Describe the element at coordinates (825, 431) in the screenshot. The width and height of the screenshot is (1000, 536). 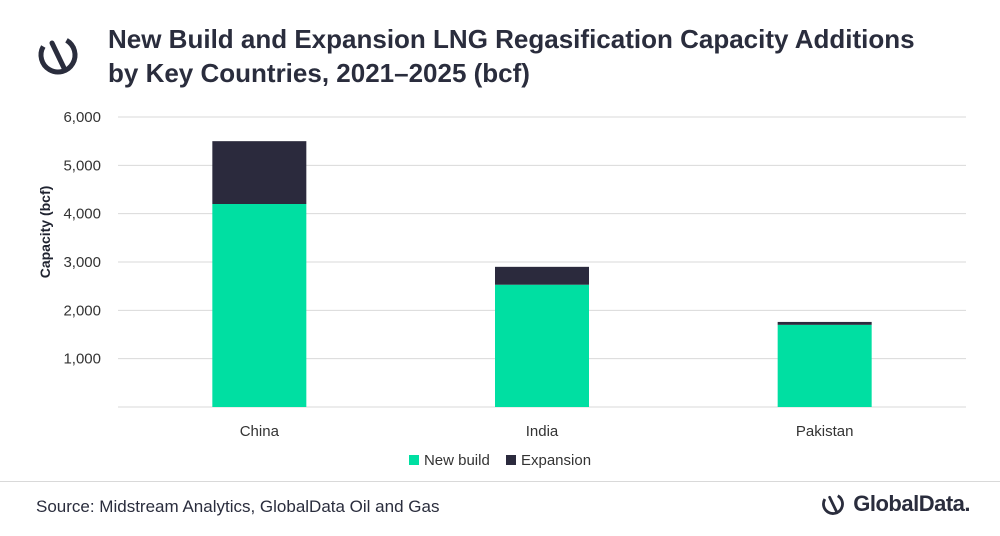
I see `x-tick-label: Pakistan` at that location.